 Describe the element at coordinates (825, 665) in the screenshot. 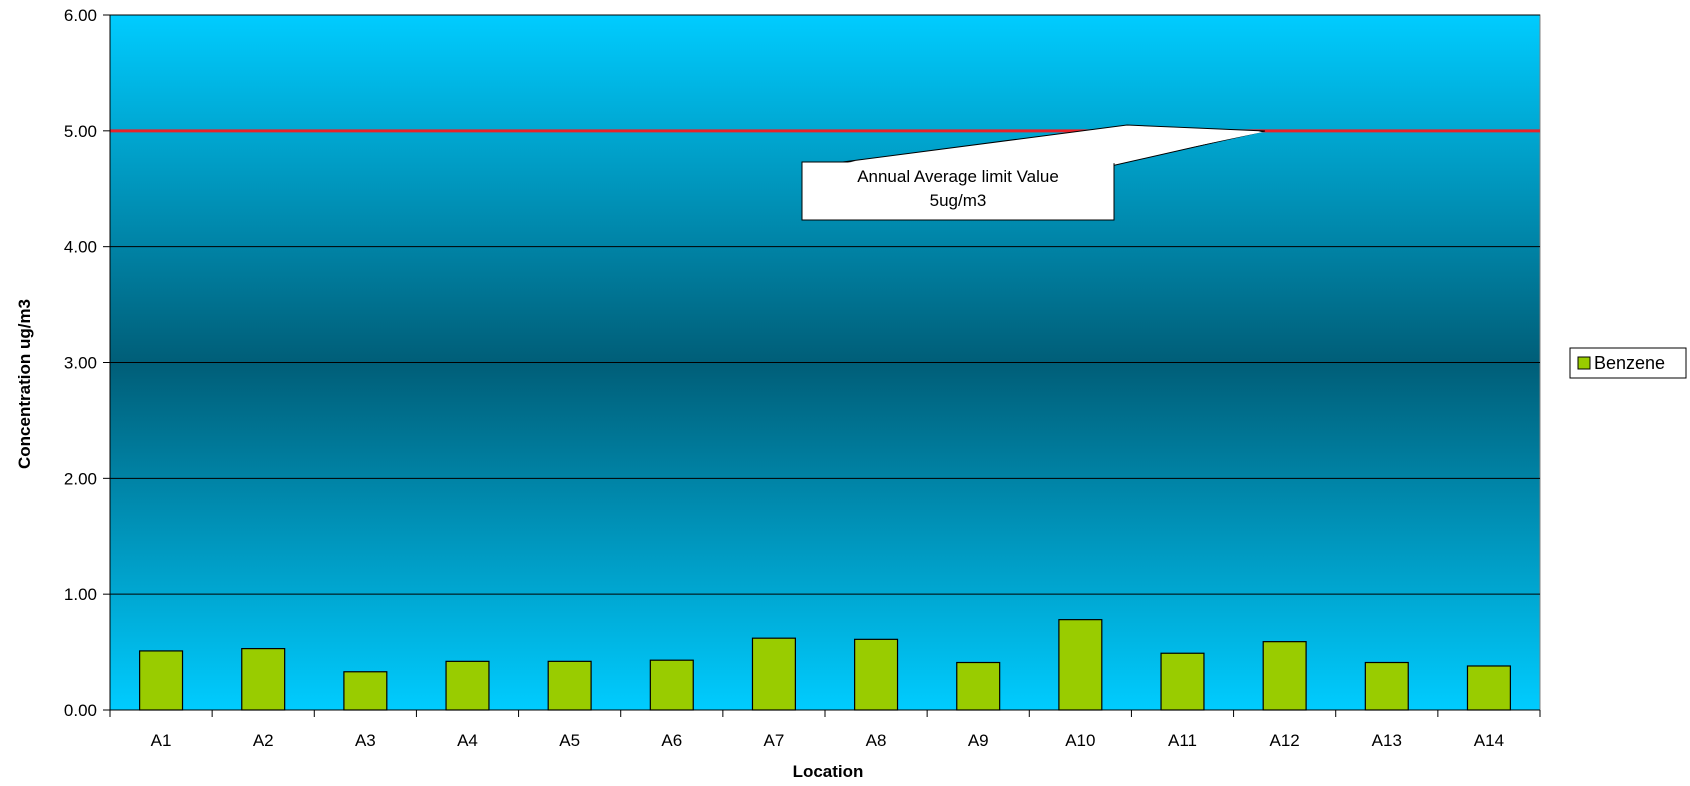

I see `bars` at that location.